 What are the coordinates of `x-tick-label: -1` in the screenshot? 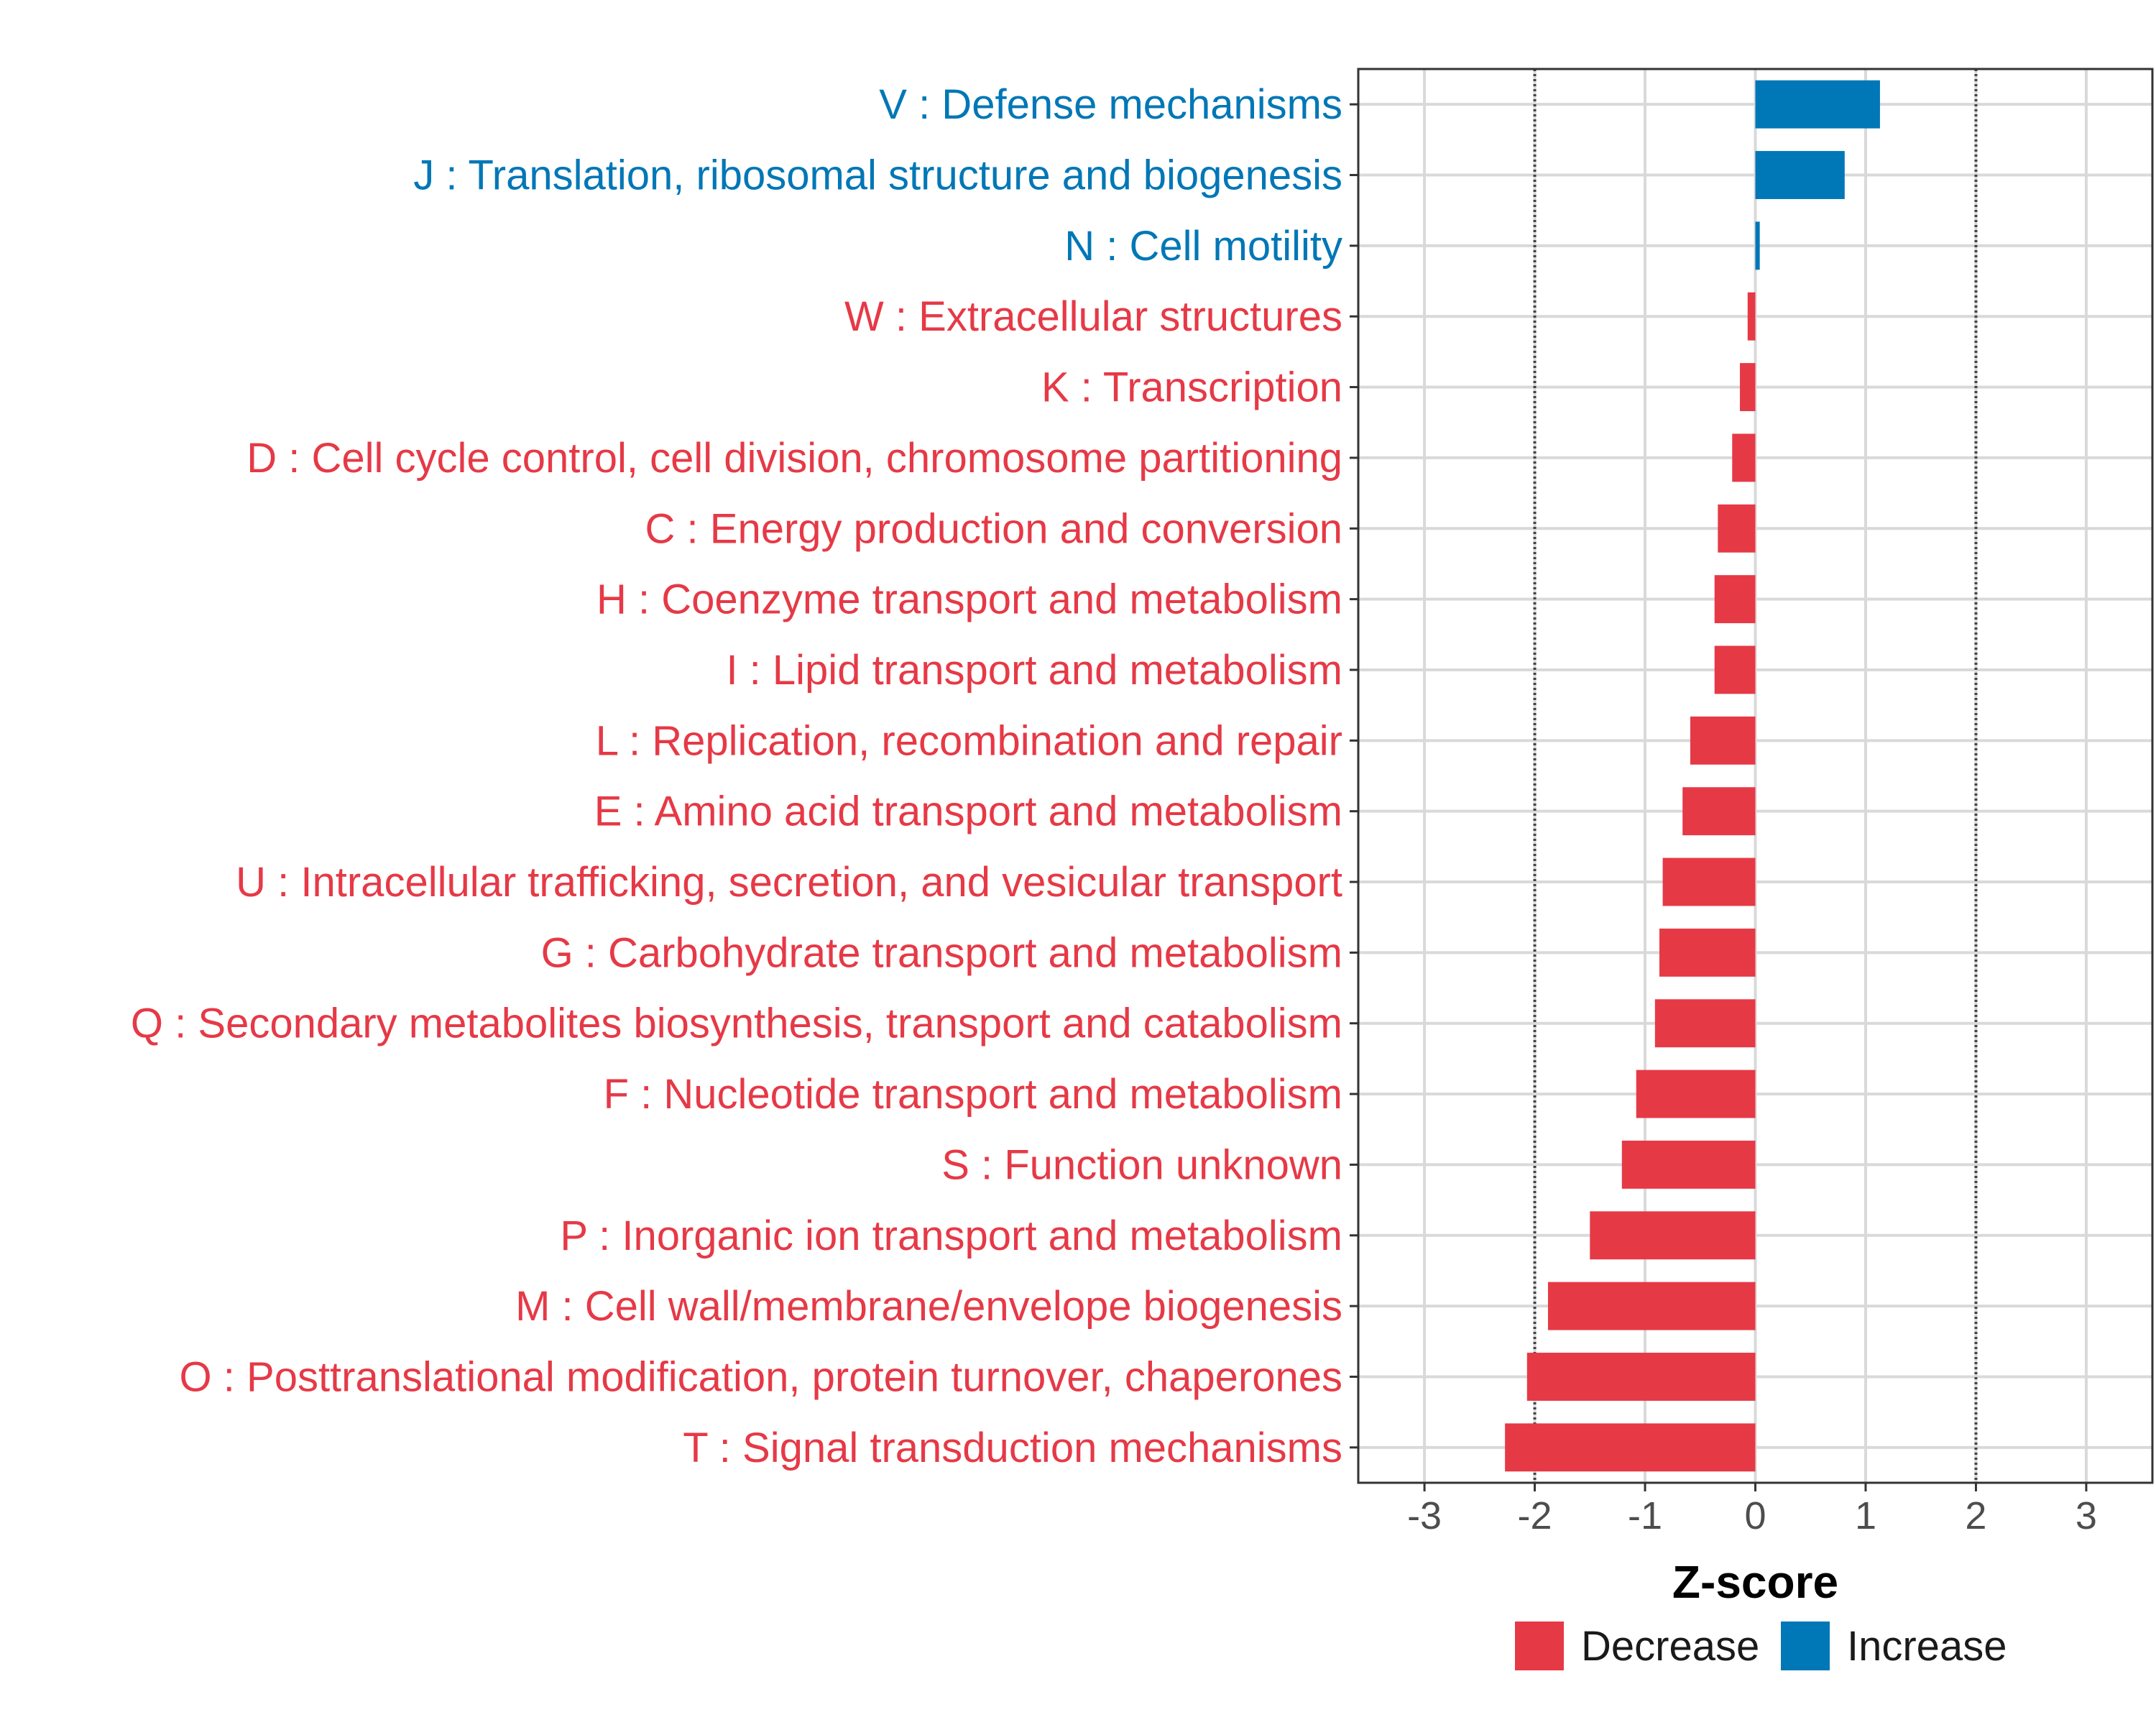 It's located at (1645, 1515).